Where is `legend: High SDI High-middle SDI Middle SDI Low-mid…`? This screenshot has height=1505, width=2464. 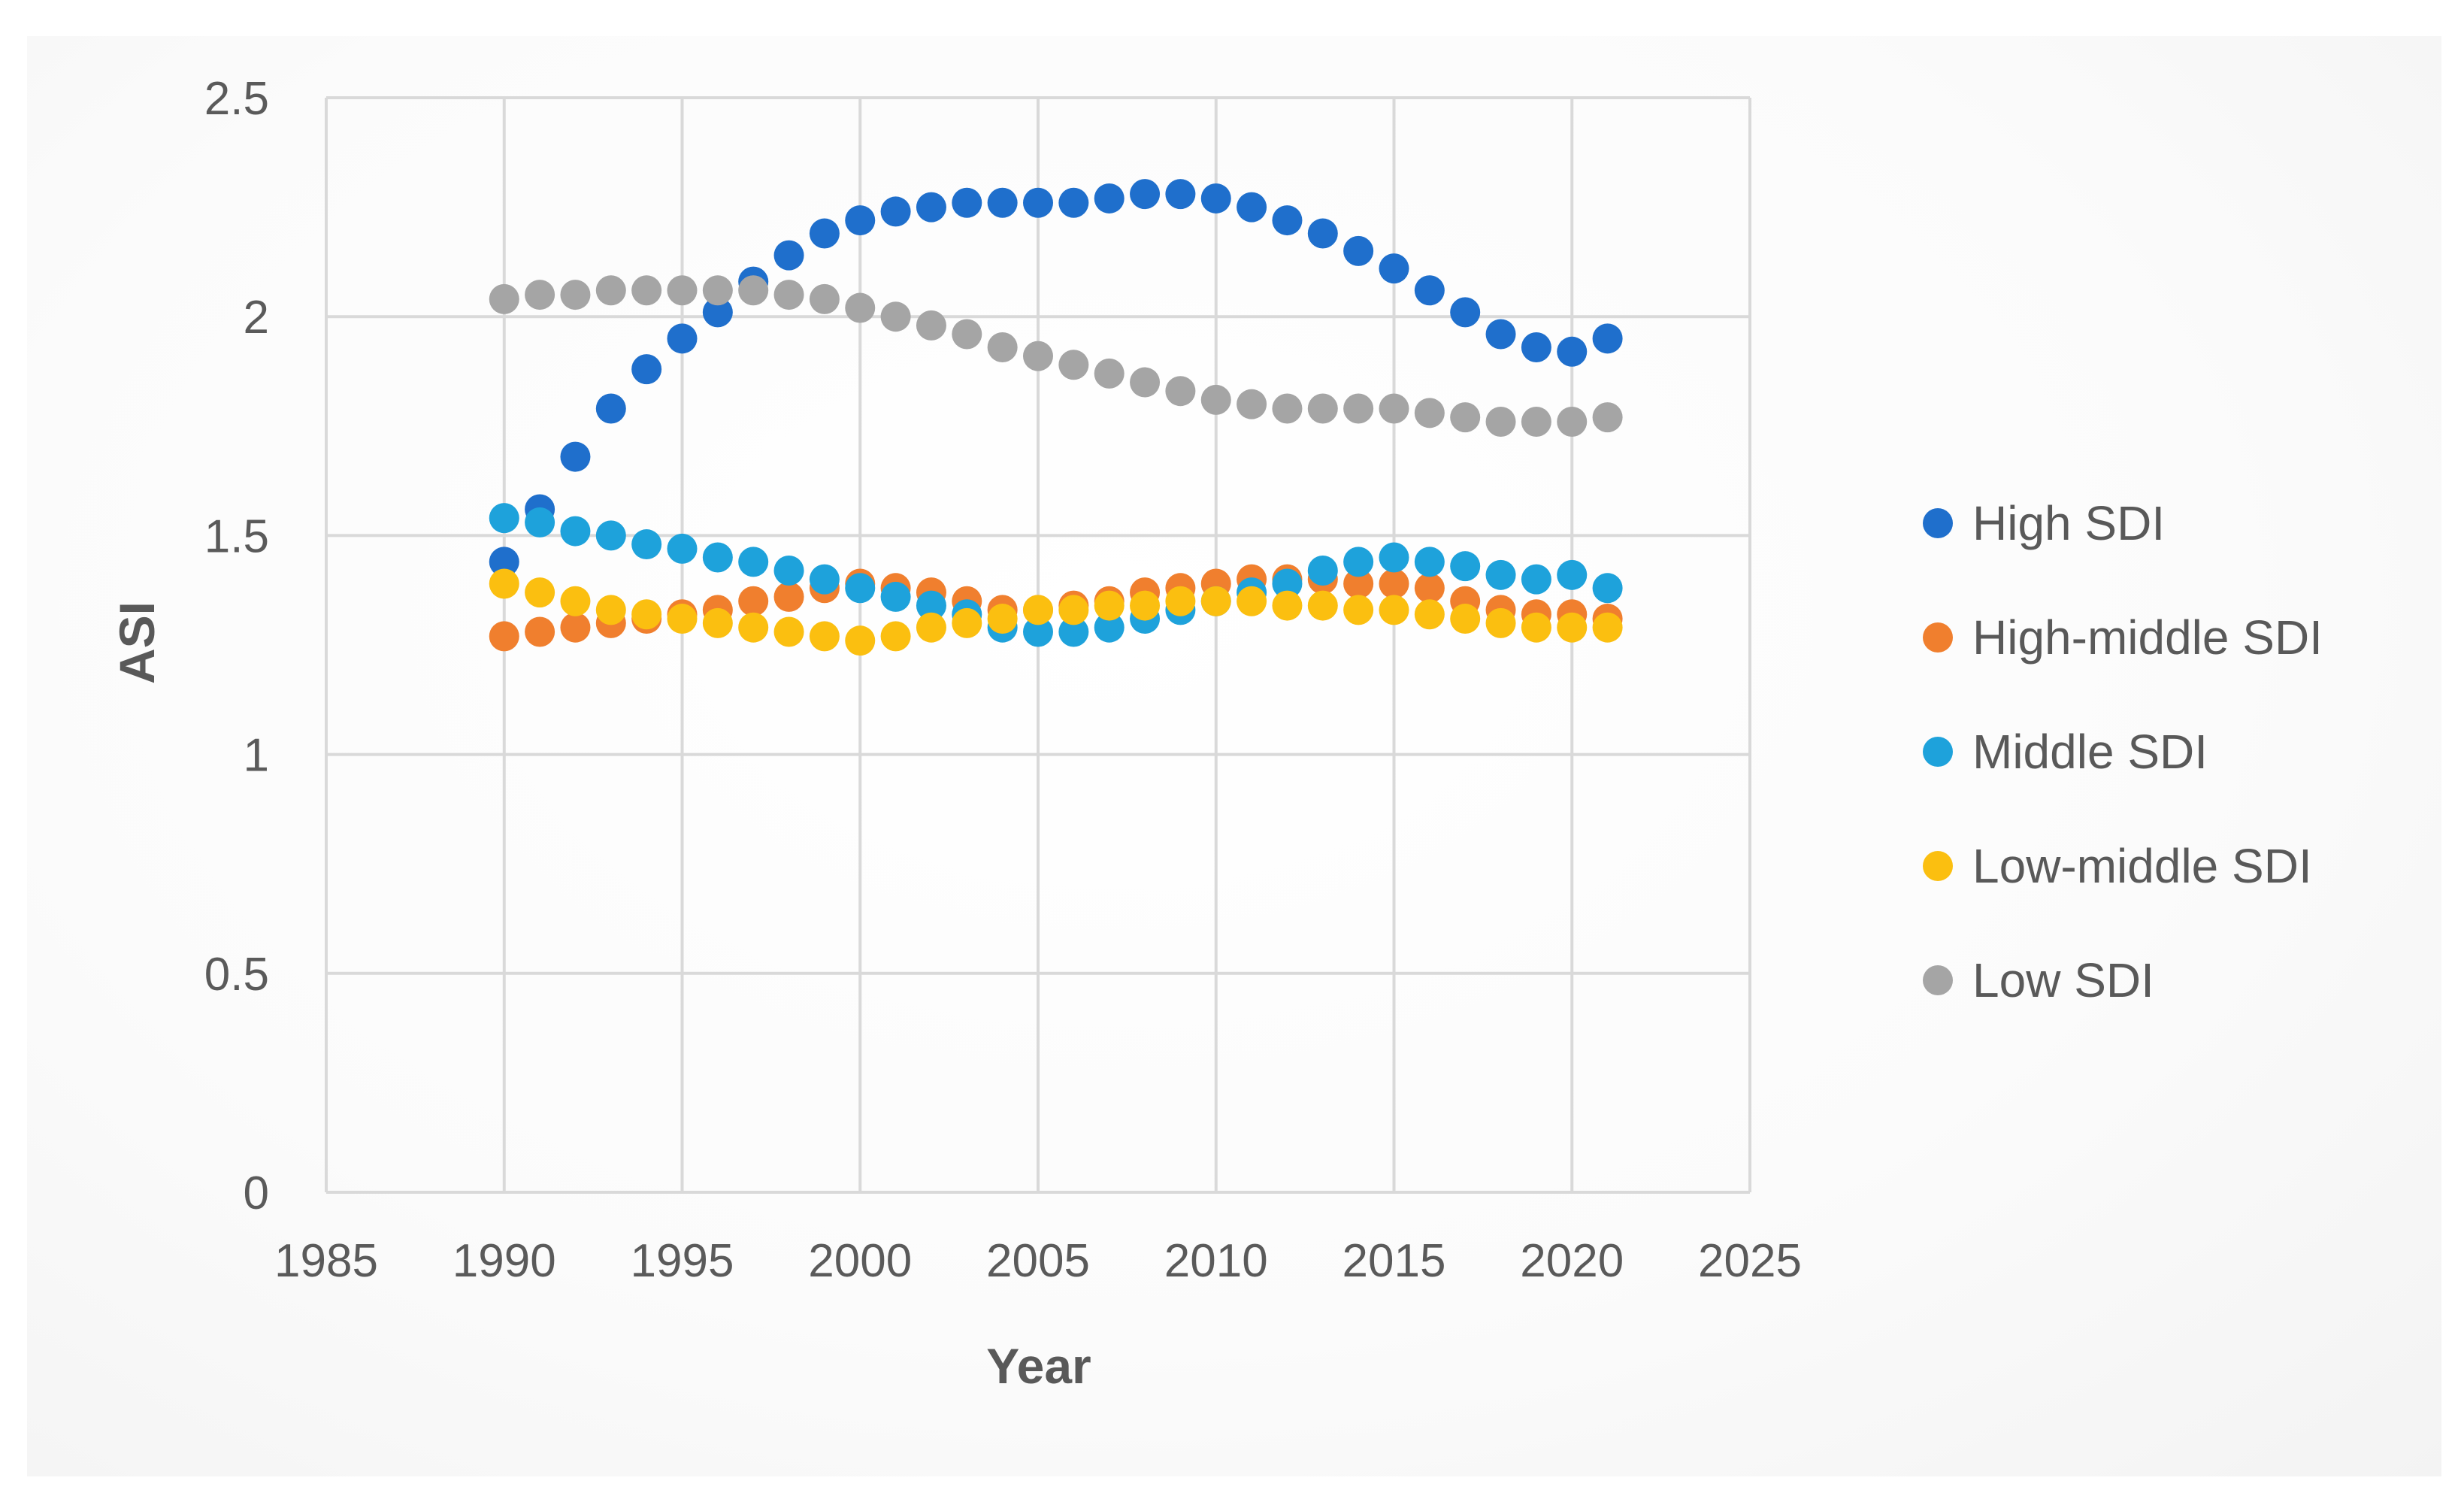
legend: High SDI High-middle SDI Middle SDI Low-mid… is located at coordinates (2123, 751).